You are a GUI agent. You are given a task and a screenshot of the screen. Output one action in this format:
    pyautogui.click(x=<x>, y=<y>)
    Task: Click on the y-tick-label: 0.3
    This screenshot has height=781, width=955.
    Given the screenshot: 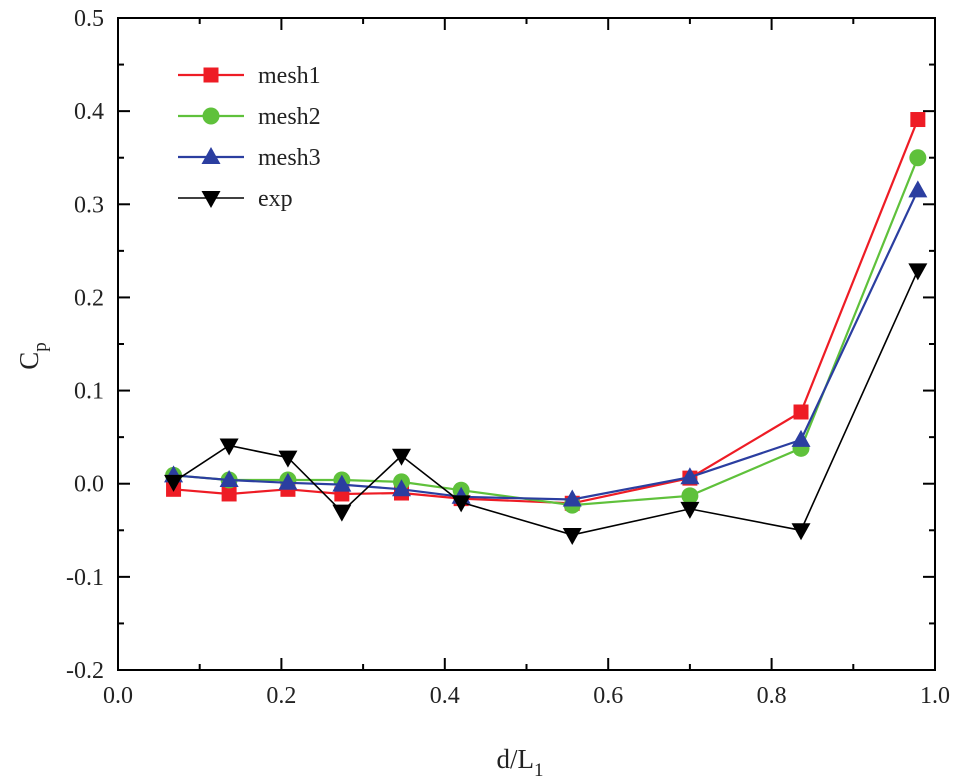 What is the action you would take?
    pyautogui.click(x=89, y=205)
    